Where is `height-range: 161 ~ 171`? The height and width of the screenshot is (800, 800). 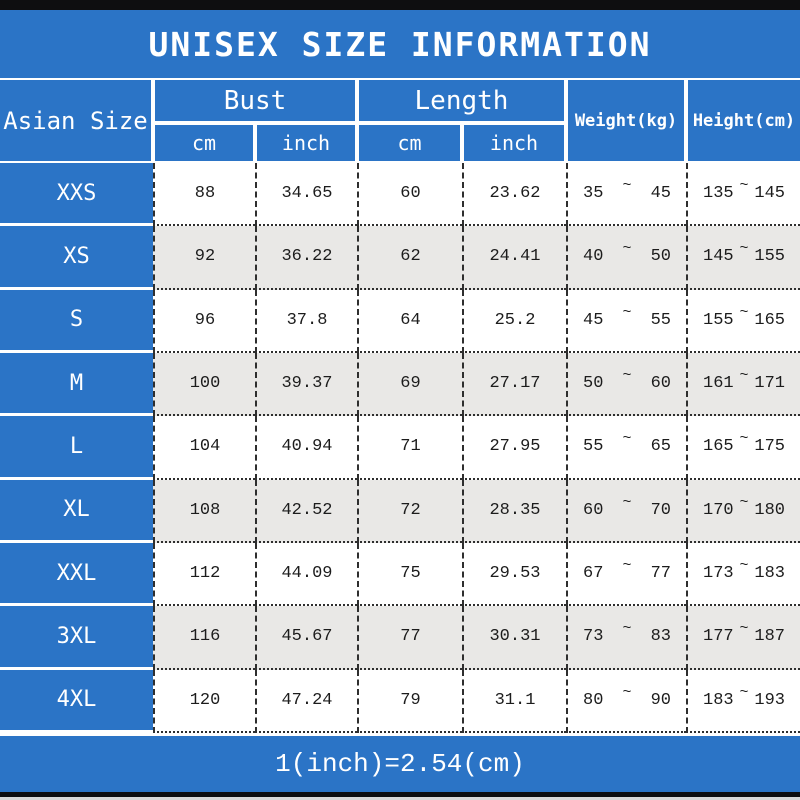
height-range: 161 ~ 171 is located at coordinates (743, 384).